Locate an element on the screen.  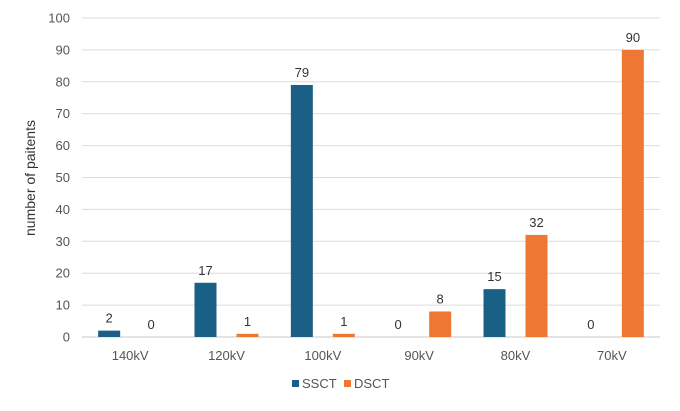
x-axis-ticks: 140kV 120kV 100kV 90kV 80kV 70kV is located at coordinates (369, 355).